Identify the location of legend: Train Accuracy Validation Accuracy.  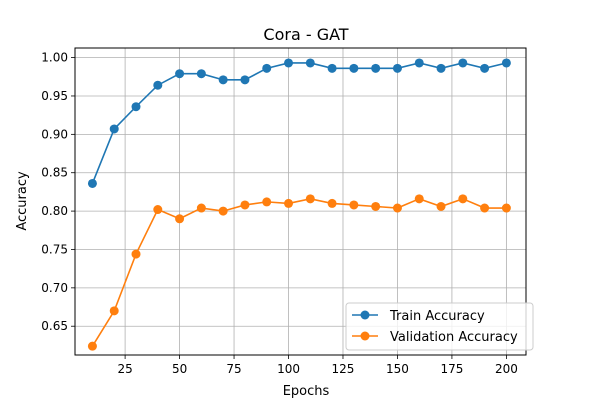
(439, 326).